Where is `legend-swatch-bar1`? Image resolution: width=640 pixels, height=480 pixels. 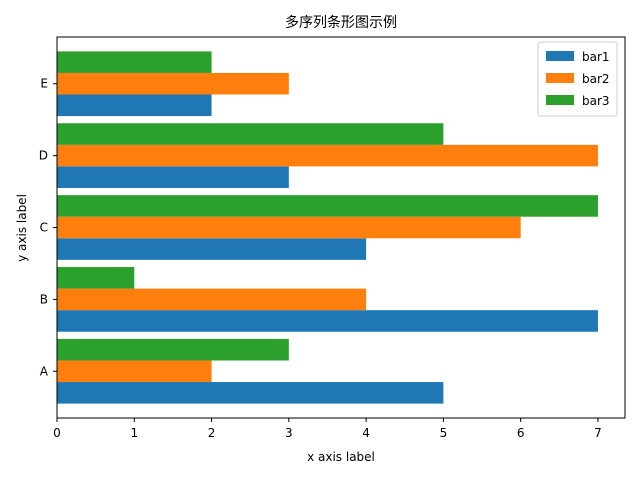
legend-swatch-bar1 is located at coordinates (560, 56).